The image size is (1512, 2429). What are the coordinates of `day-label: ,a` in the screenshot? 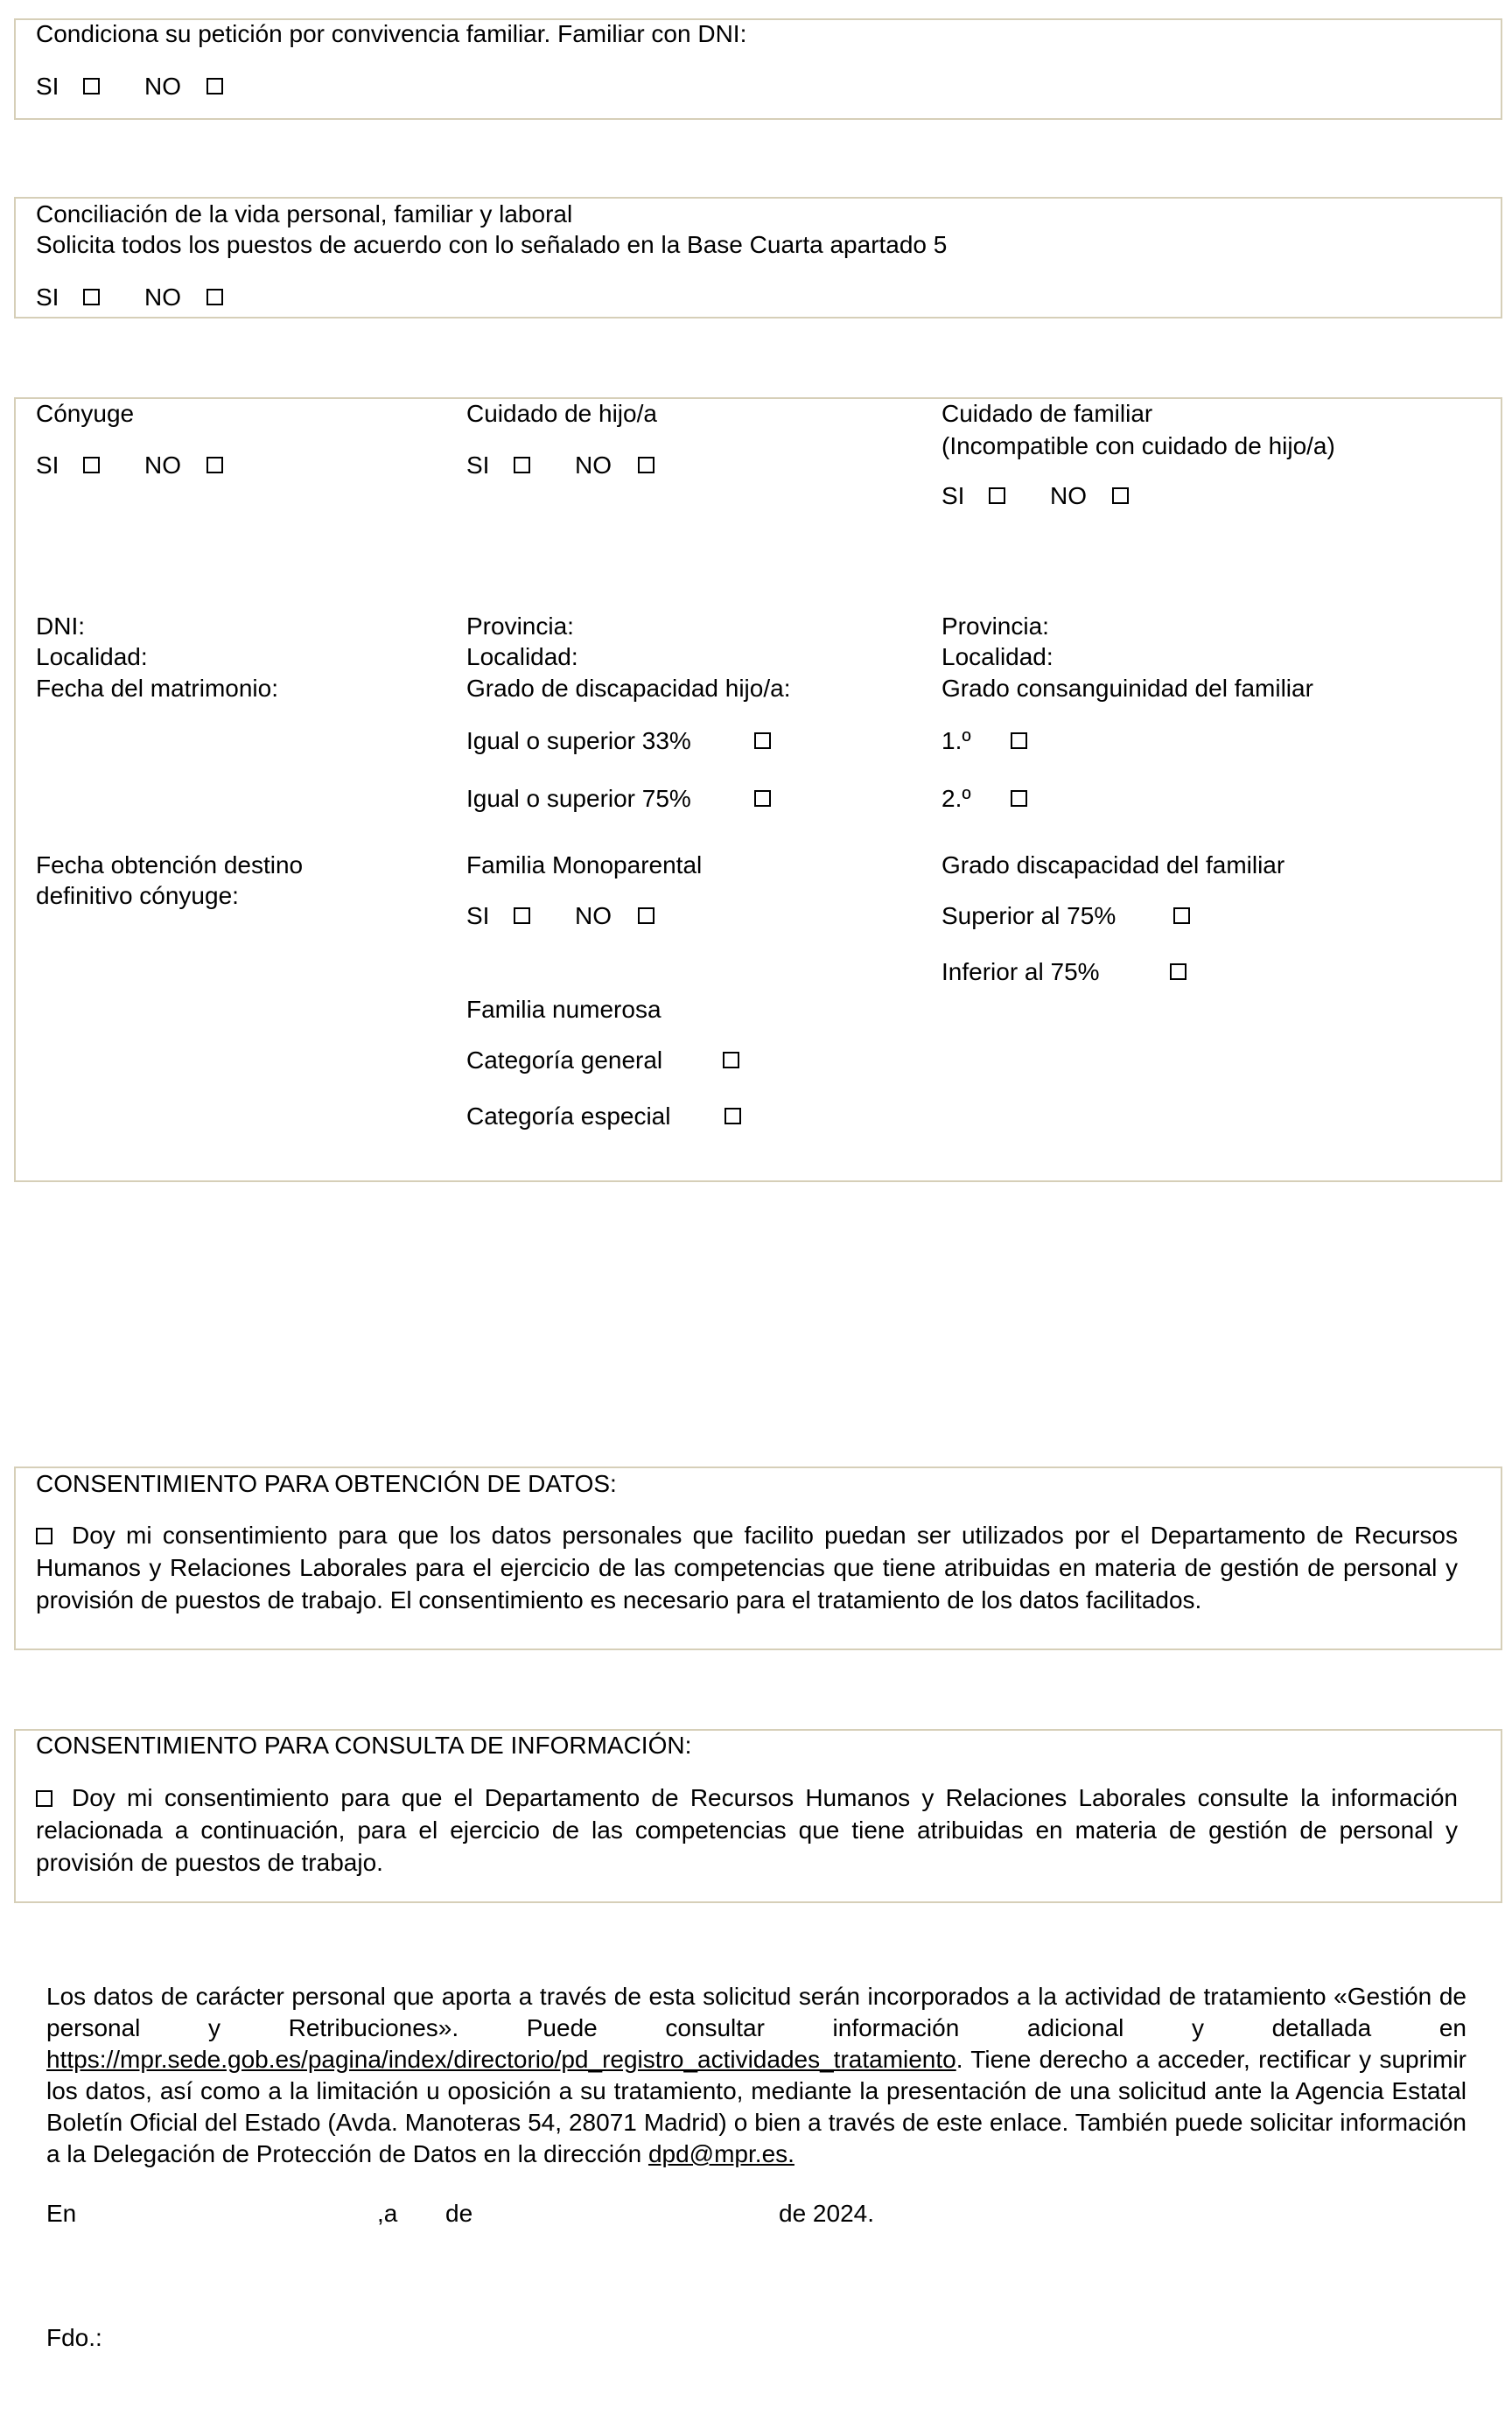 It's located at (387, 2213).